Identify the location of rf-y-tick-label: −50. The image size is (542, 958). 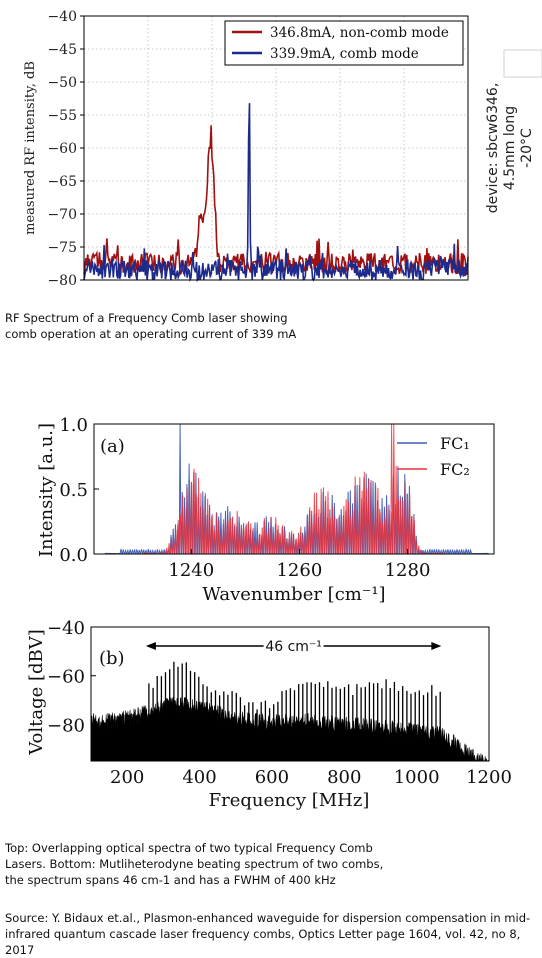
(62, 83).